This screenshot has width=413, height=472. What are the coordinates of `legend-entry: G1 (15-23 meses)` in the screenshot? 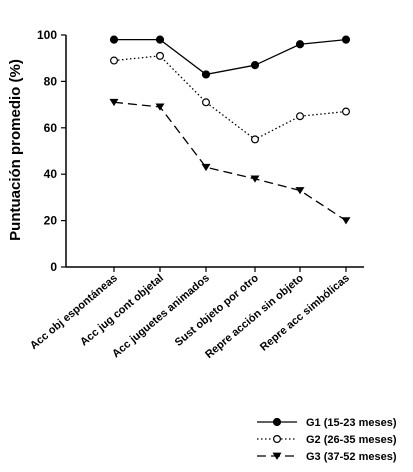 It's located at (327, 423).